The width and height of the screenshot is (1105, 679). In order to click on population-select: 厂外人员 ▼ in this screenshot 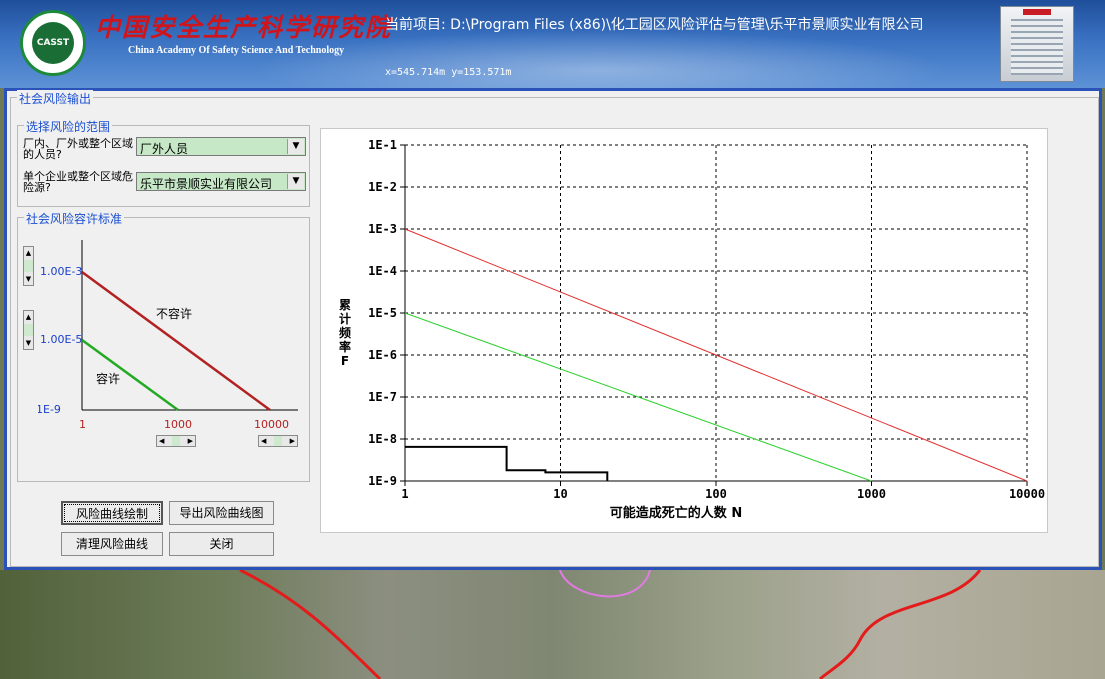, I will do `click(221, 146)`.